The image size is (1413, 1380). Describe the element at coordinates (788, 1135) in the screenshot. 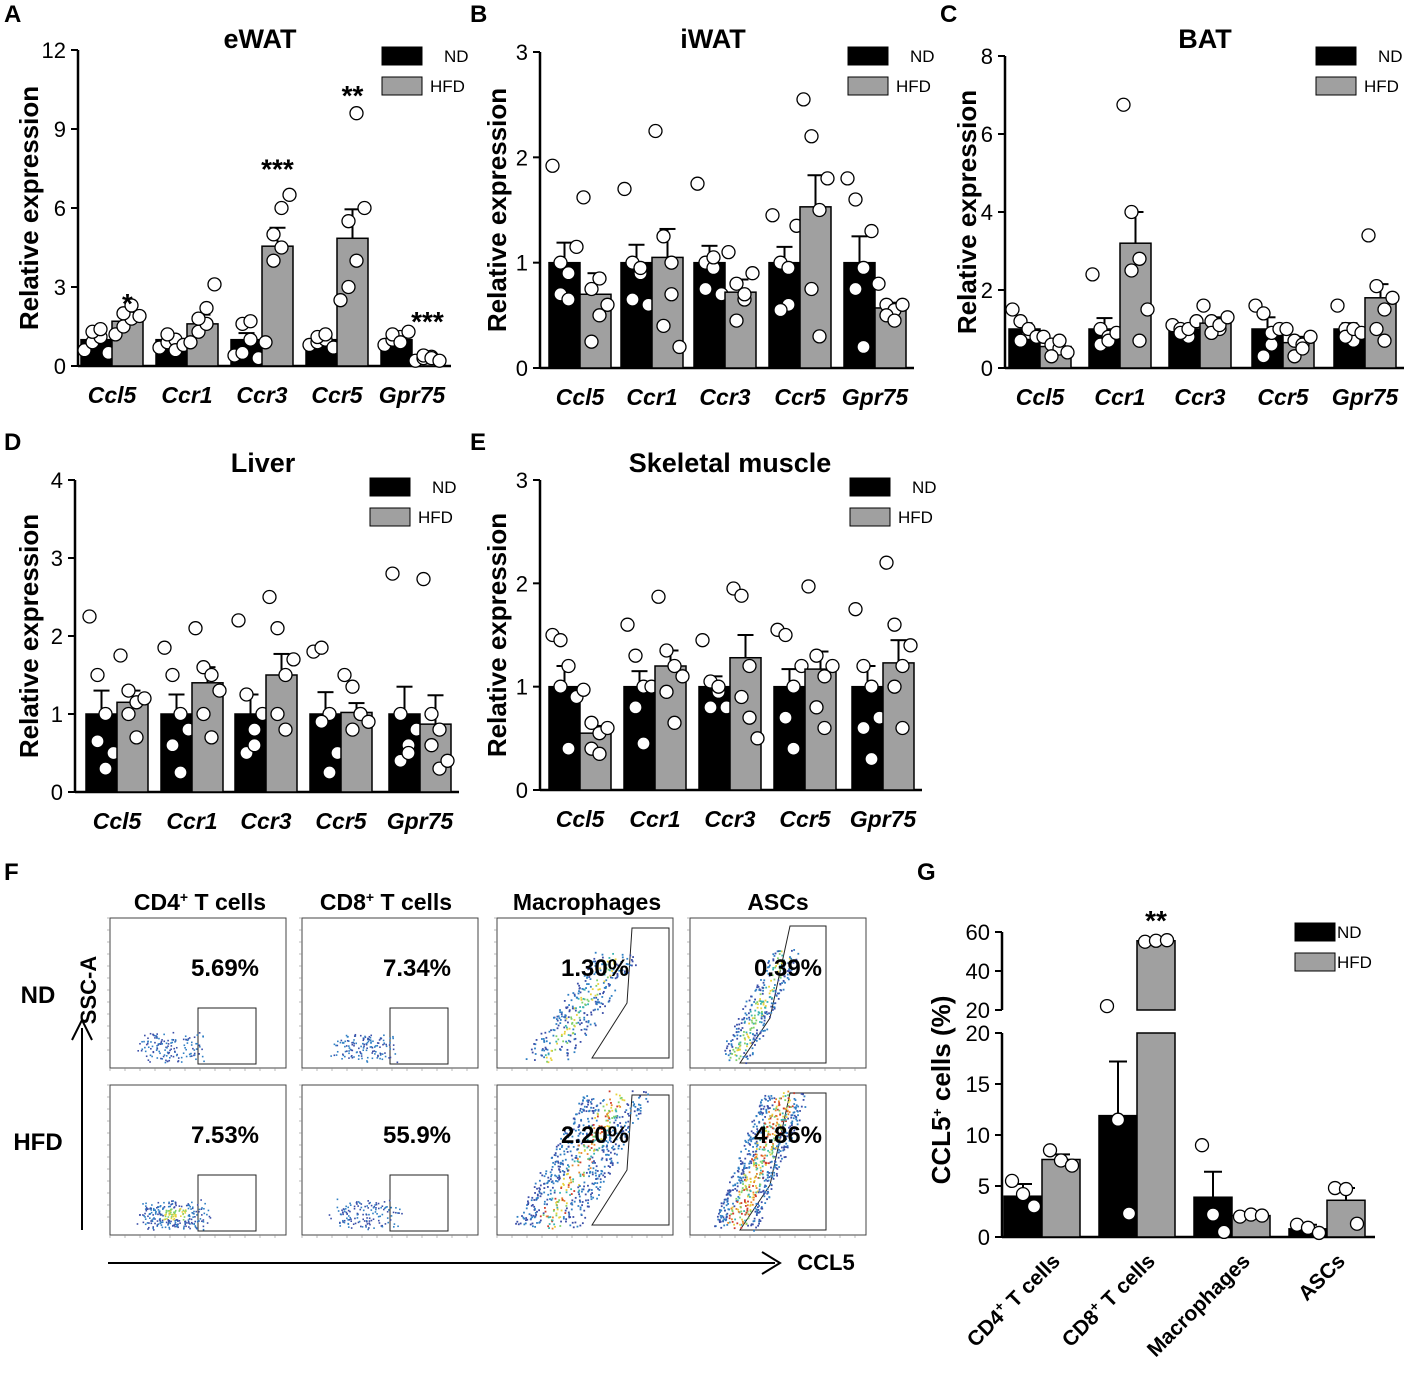

I see `flow-percentage: 4.86%` at that location.